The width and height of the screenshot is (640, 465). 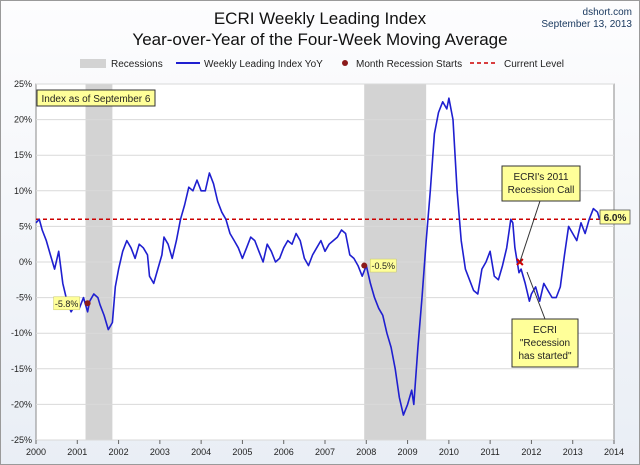 I want to click on legend-label-series: Weekly Leading Index YoY, so click(x=263, y=64).